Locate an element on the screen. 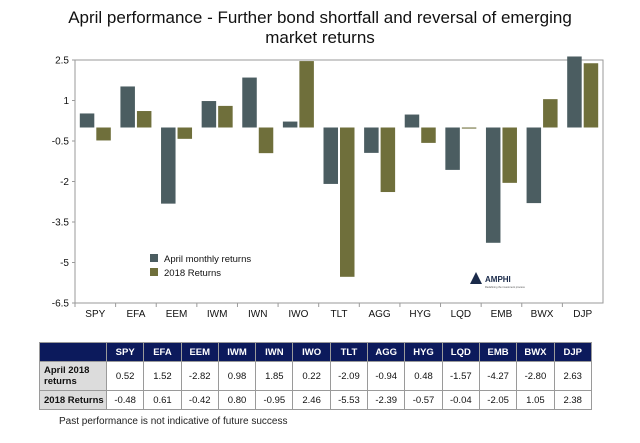  bar-2018-tlt is located at coordinates (347, 202).